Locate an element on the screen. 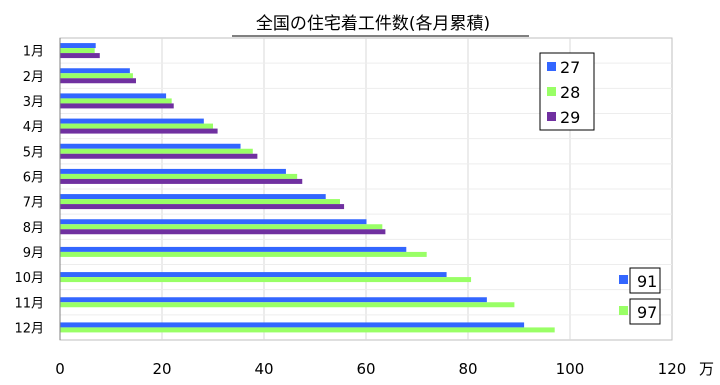 Image resolution: width=720 pixels, height=385 pixels. x-tick-label: 20 is located at coordinates (161, 369).